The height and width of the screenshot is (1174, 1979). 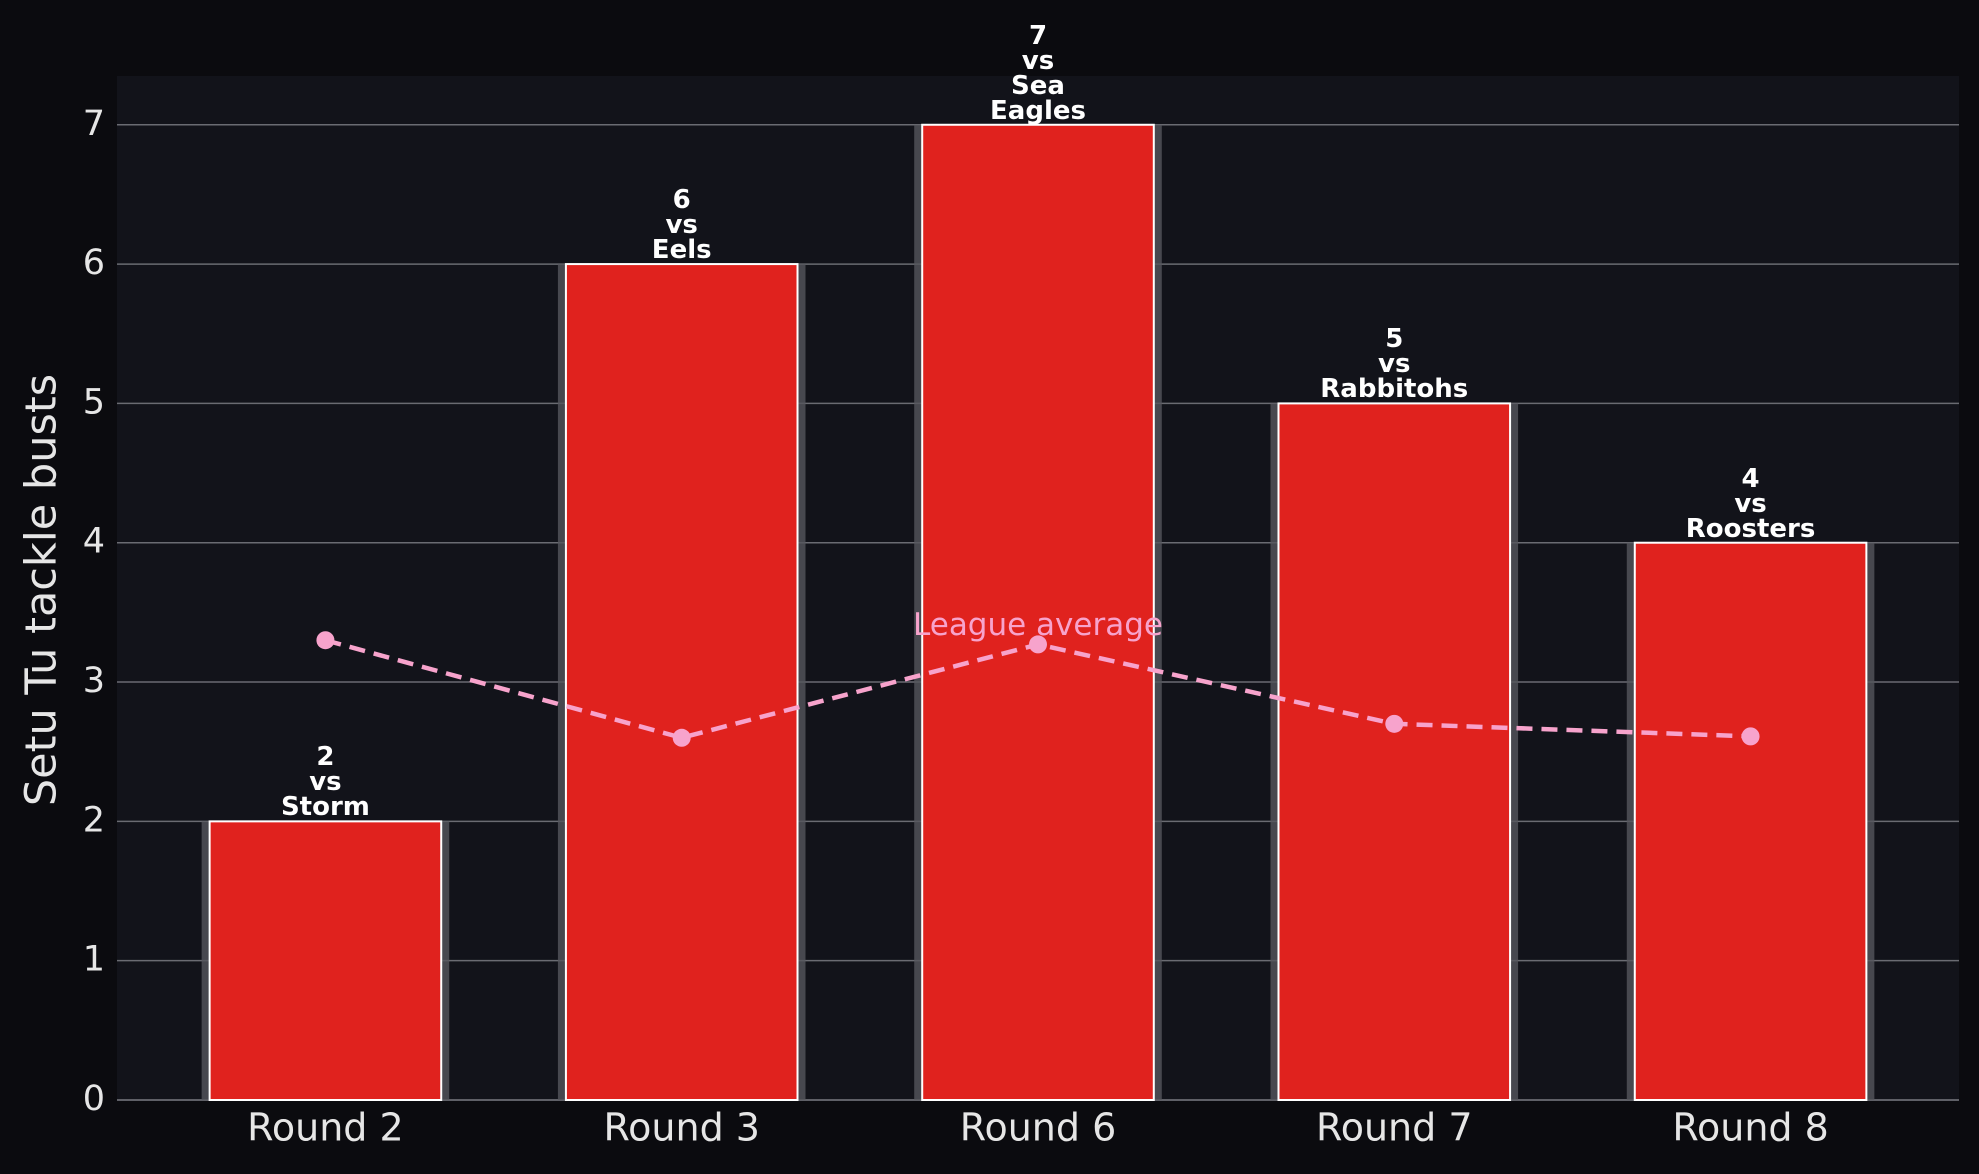 I want to click on value-label: 7 vs Sea Eagles, so click(x=1038, y=73).